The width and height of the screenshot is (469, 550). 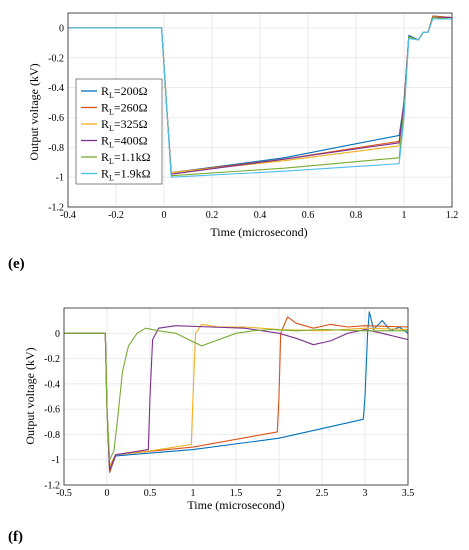 I want to click on x-ticks-f: -0.5 0 0.5 1 1.5 2 2.5 3 3.5, so click(x=235, y=493).